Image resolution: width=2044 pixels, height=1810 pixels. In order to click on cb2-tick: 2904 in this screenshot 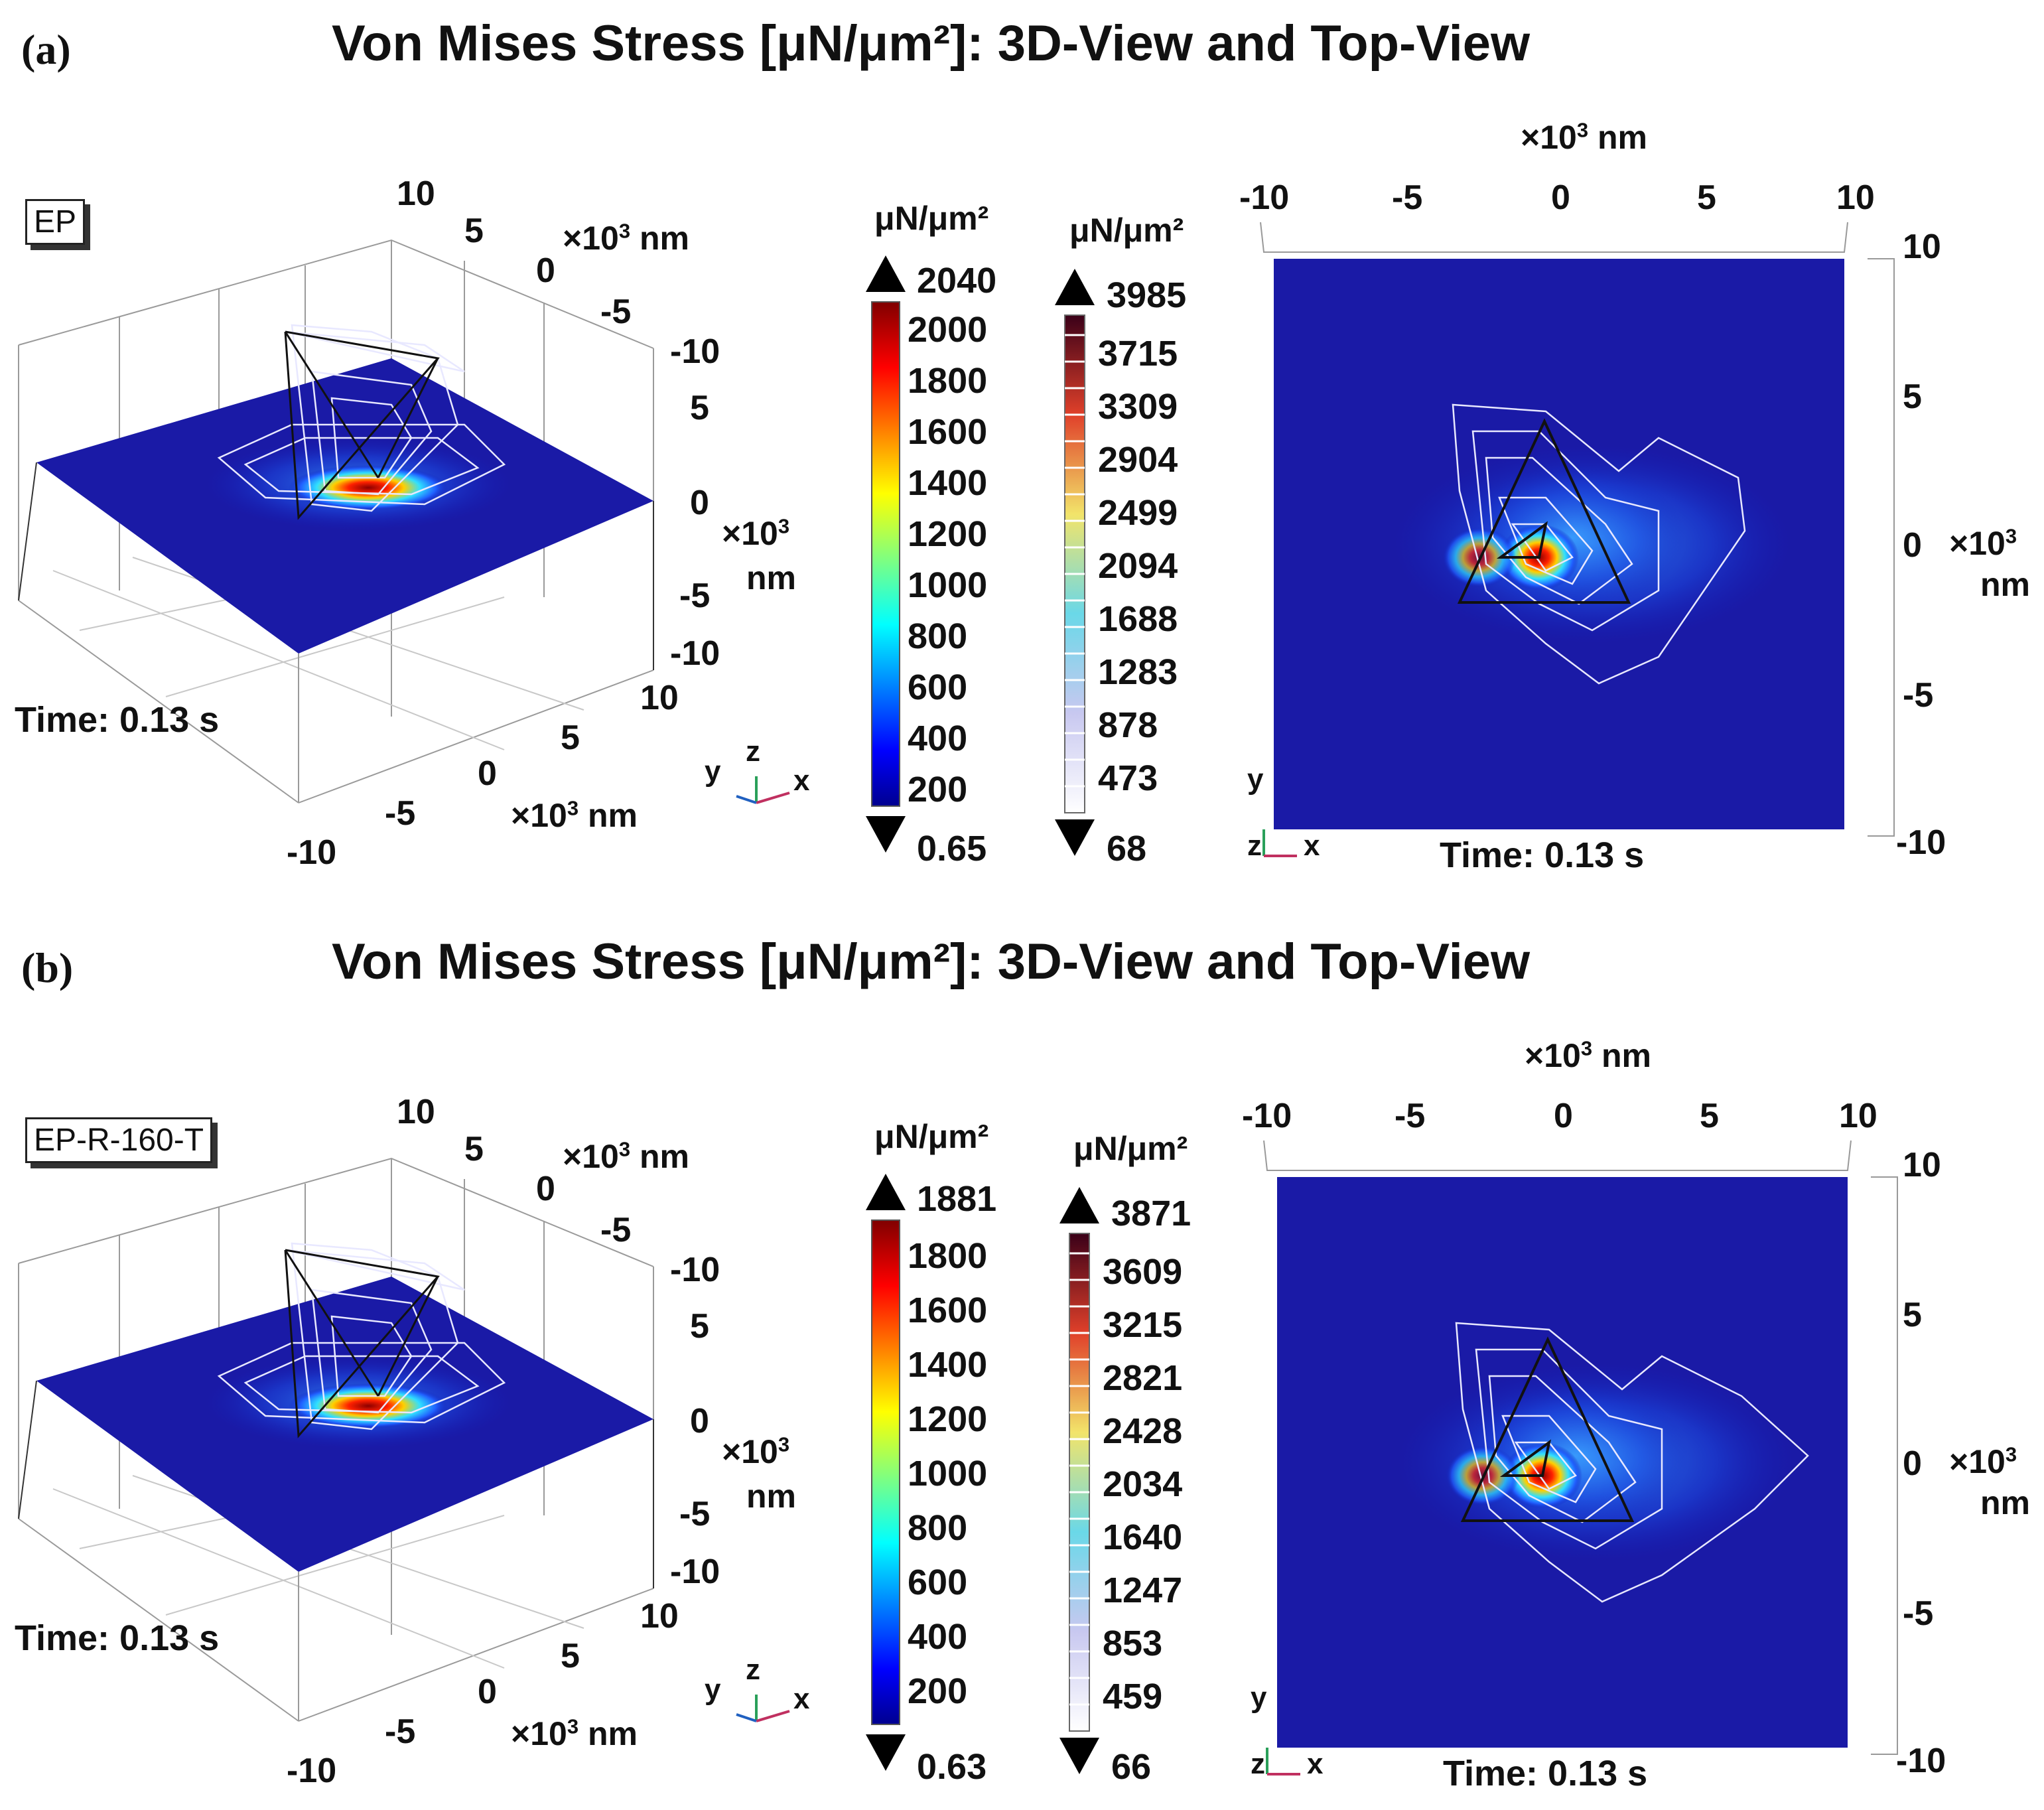, I will do `click(1138, 460)`.